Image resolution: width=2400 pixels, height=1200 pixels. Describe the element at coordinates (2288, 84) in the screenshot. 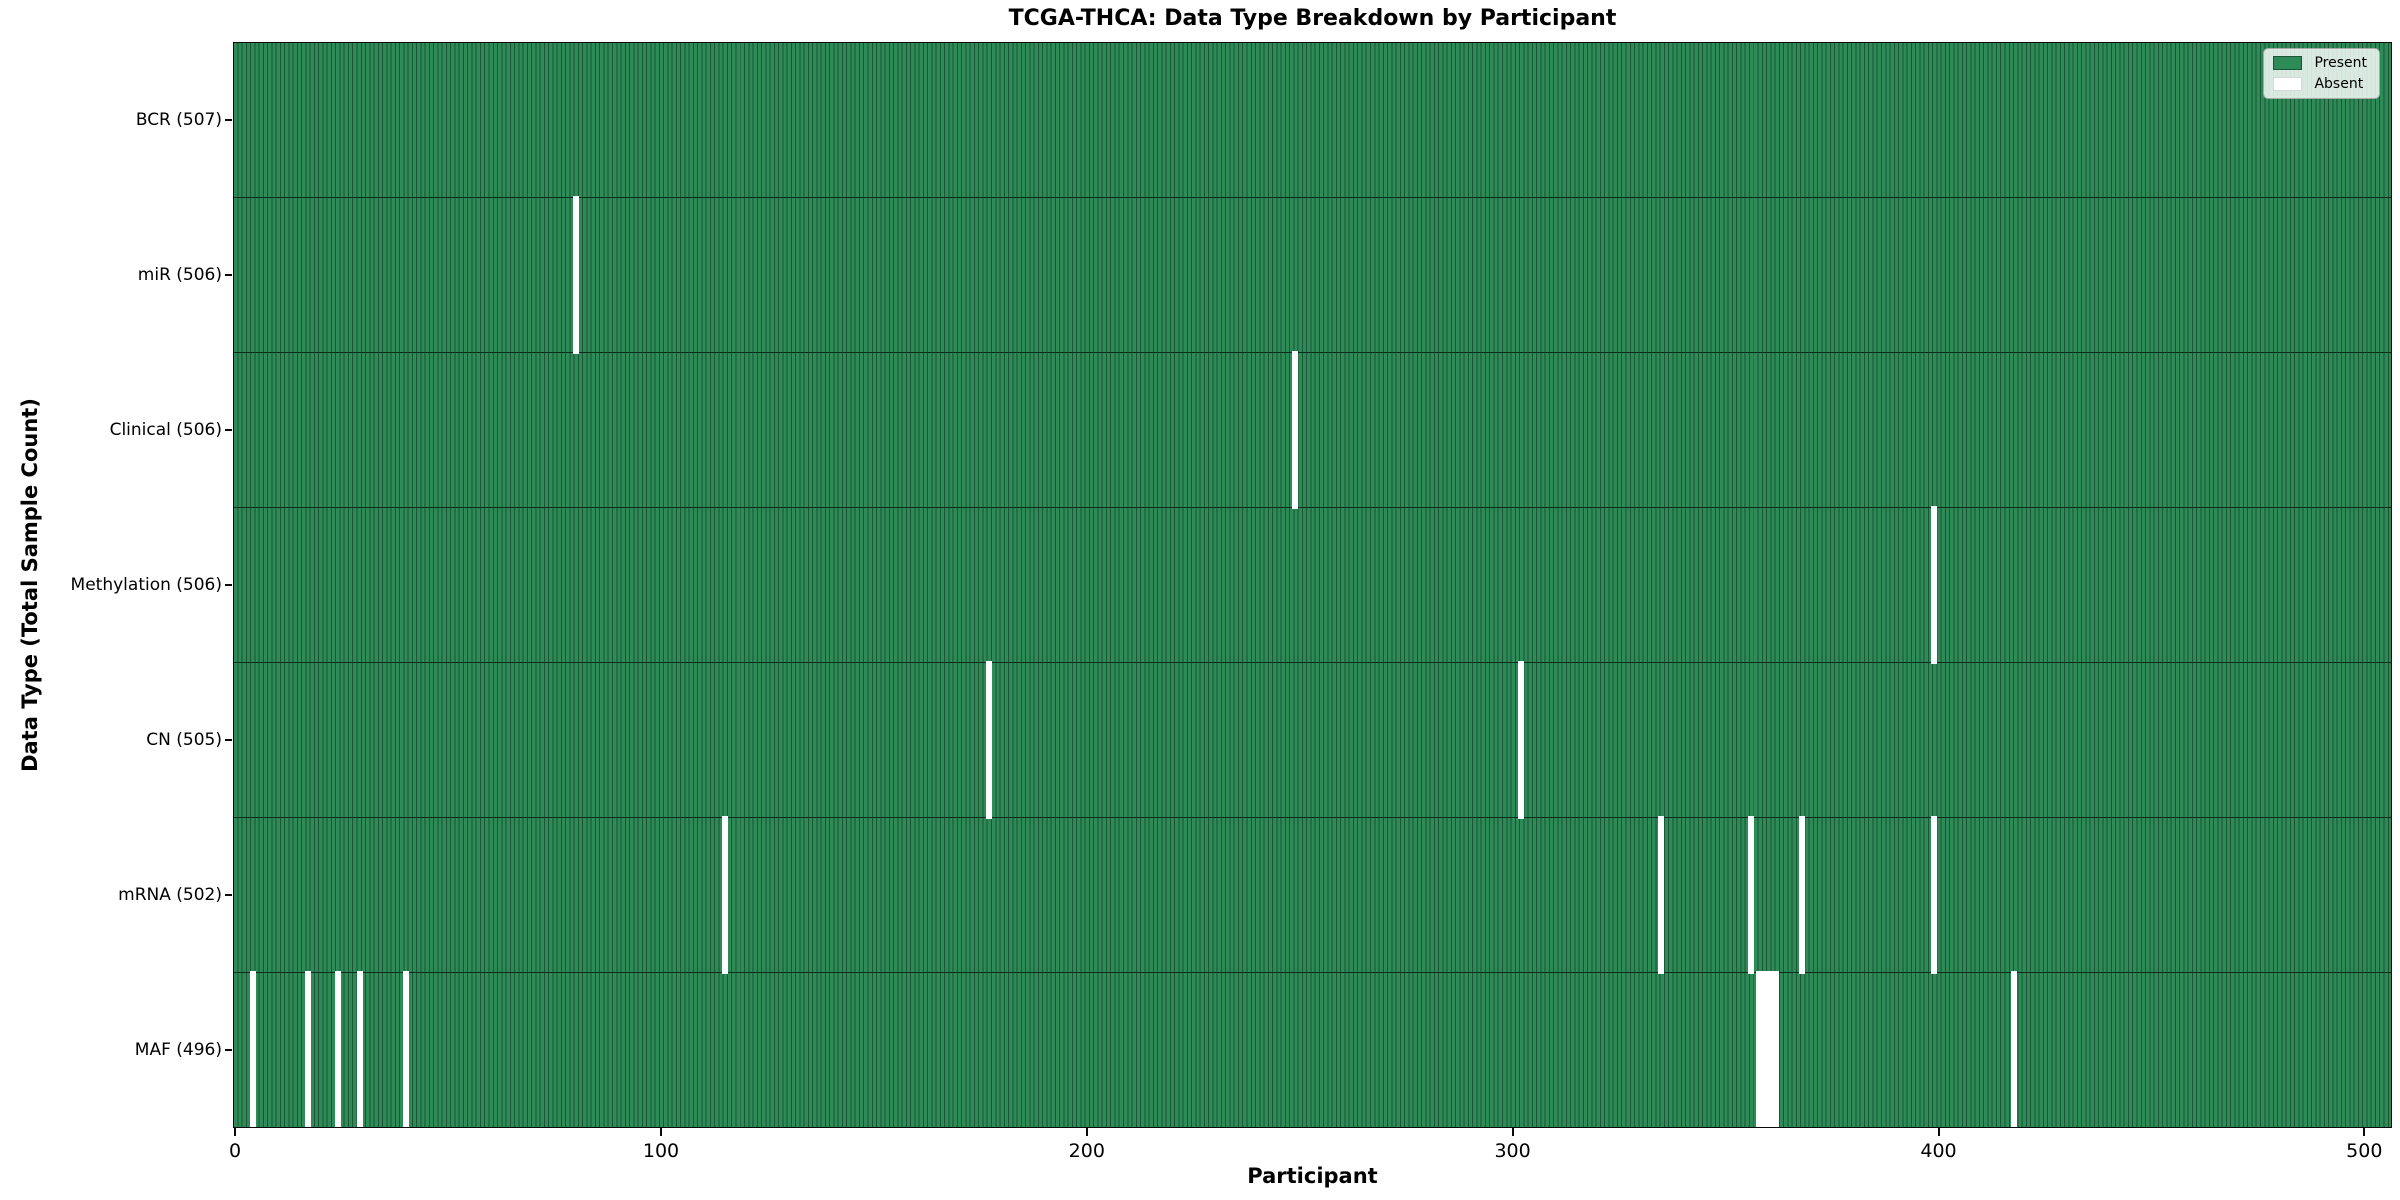

I see `absent-swatch-icon` at that location.